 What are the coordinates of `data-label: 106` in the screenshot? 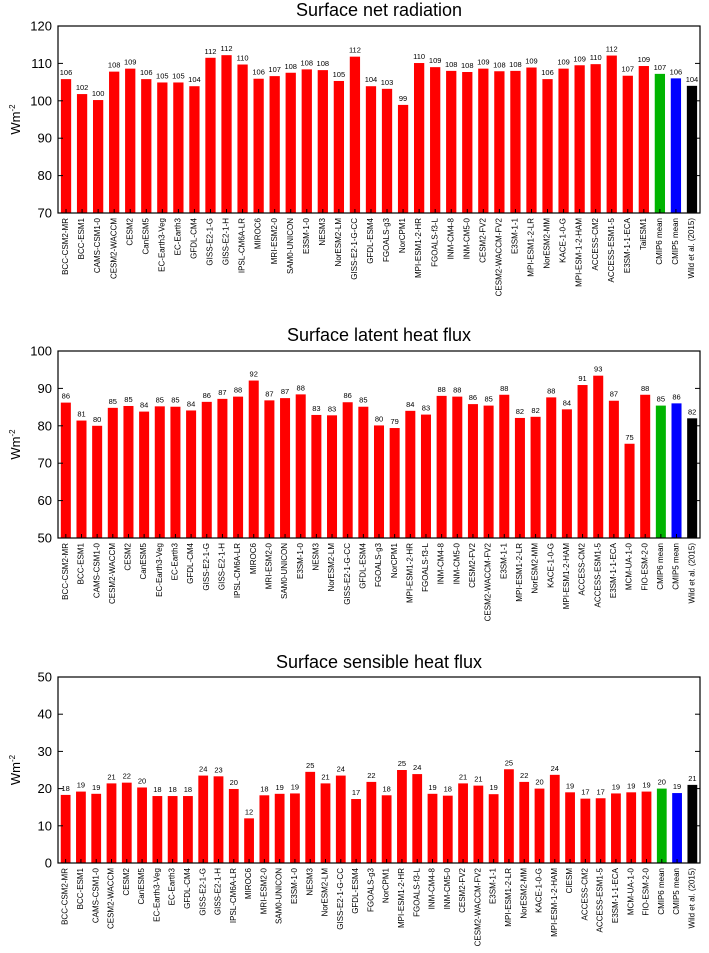 It's located at (547, 72).